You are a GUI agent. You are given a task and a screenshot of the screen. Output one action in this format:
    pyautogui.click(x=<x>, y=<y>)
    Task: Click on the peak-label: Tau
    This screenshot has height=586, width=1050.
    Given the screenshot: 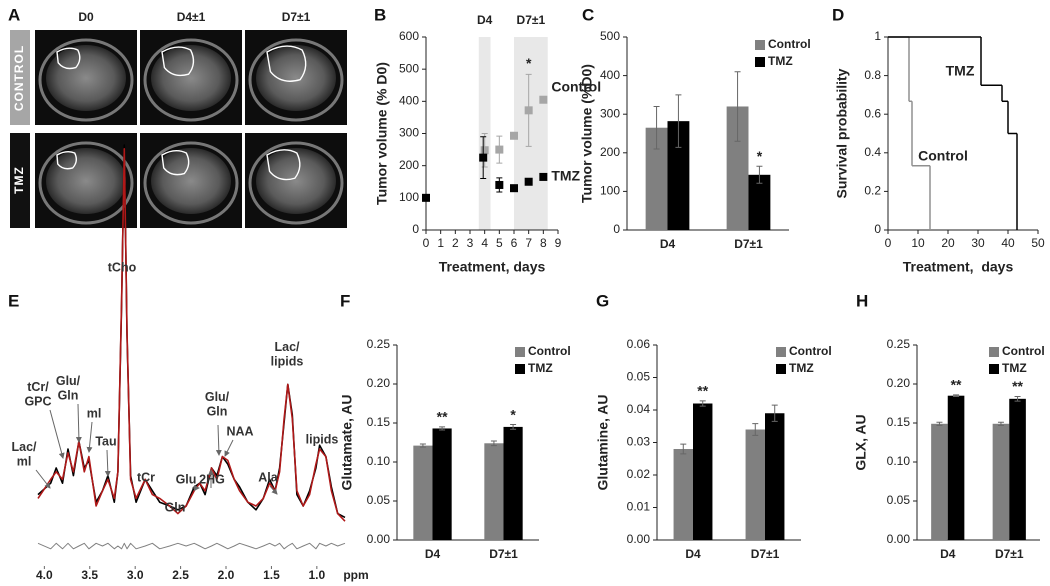 What is the action you would take?
    pyautogui.click(x=105, y=441)
    